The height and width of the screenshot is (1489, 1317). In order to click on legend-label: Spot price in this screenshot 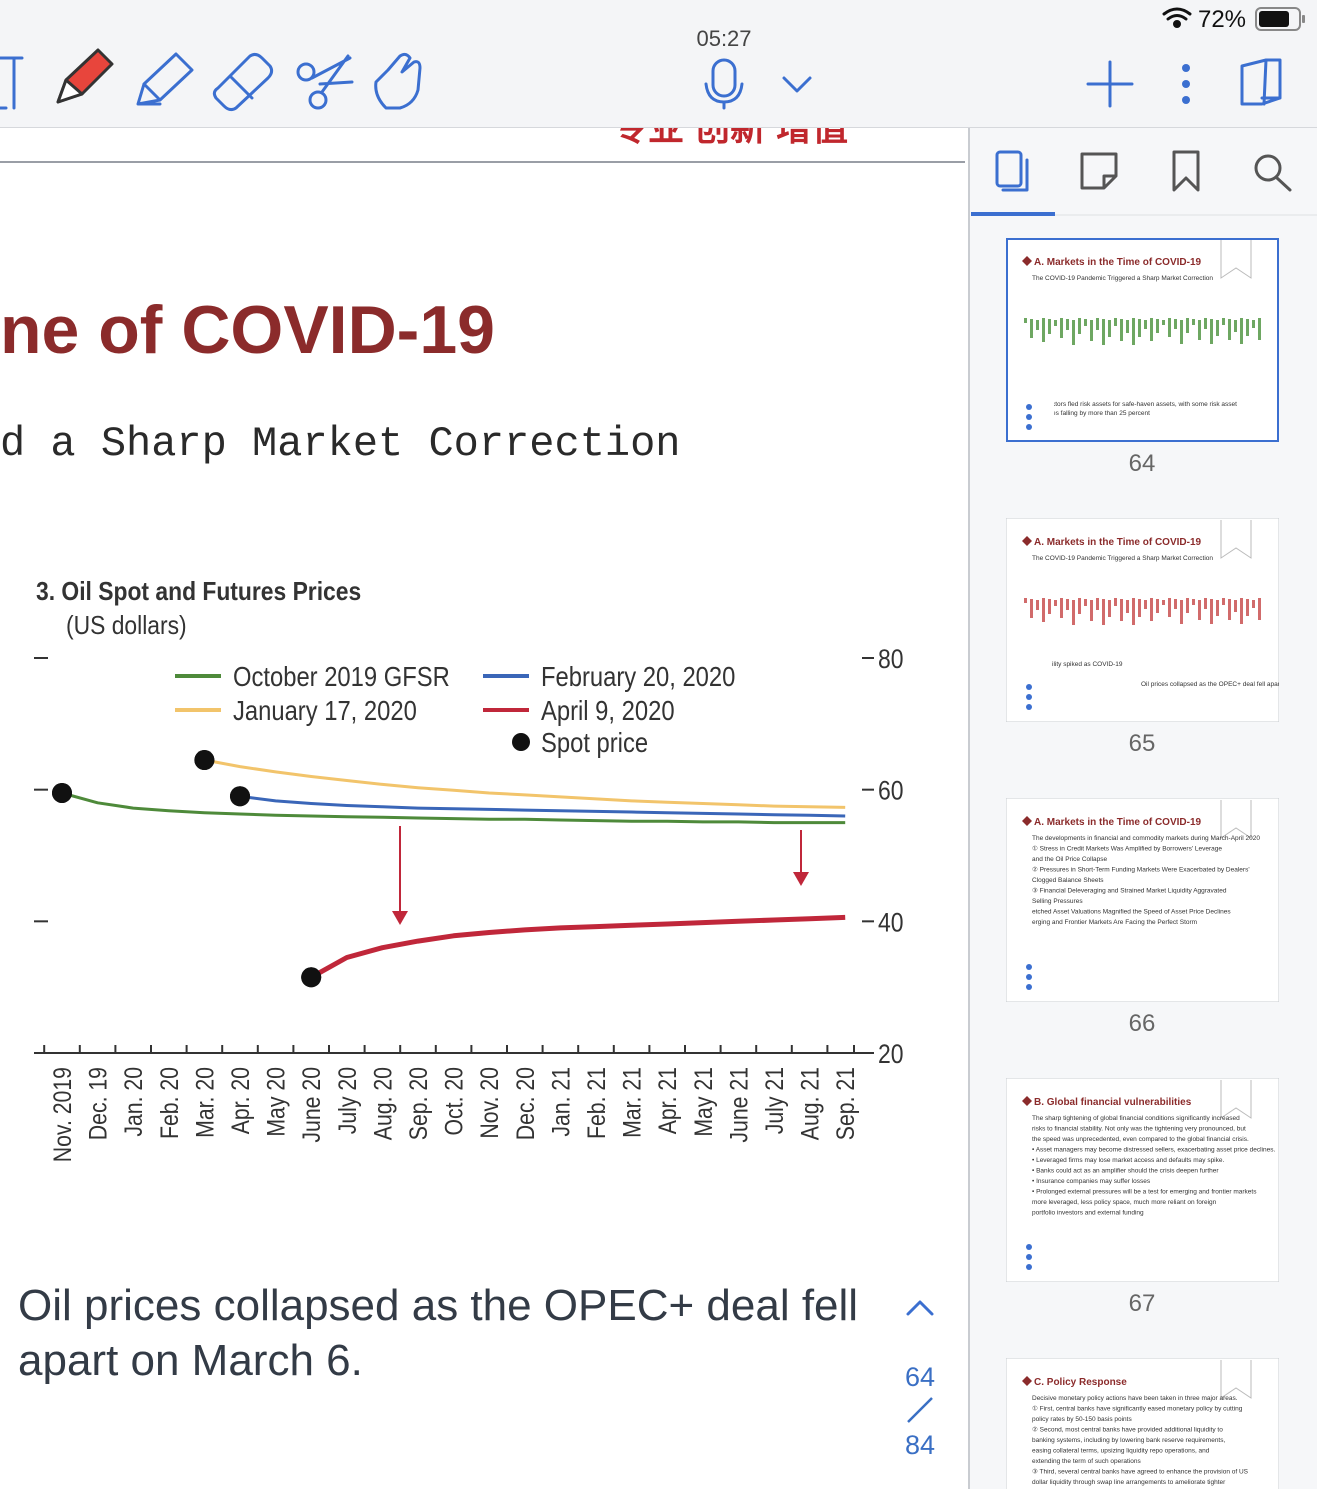, I will do `click(594, 742)`.